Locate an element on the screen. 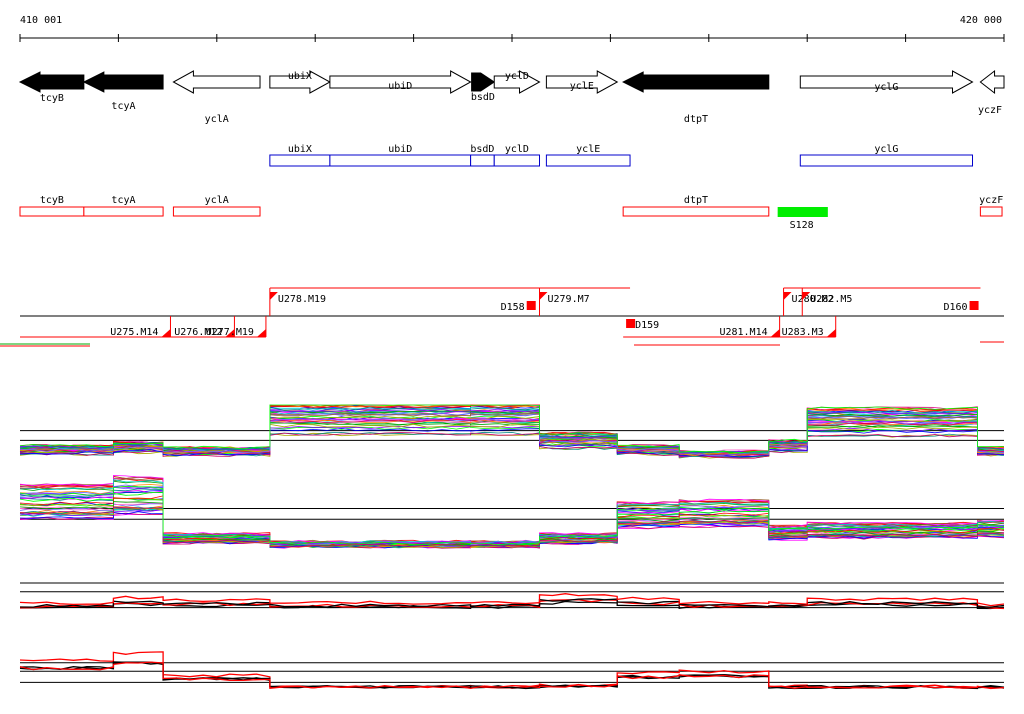 The width and height of the screenshot is (1024, 714). blue-box-label-ubiX: ubiX is located at coordinates (300, 149).